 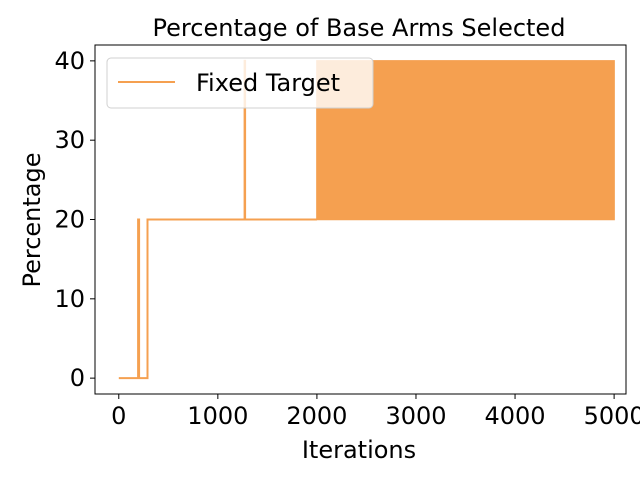 I want to click on x-tick-label: 2000, so click(x=316, y=416).